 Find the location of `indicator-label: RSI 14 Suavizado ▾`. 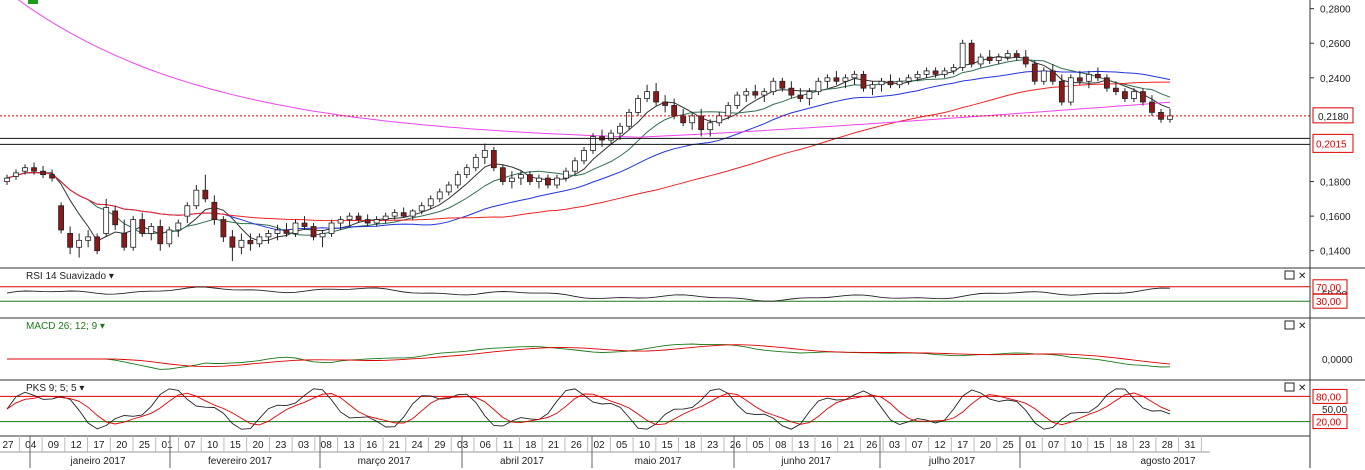

indicator-label: RSI 14 Suavizado ▾ is located at coordinates (70, 276).